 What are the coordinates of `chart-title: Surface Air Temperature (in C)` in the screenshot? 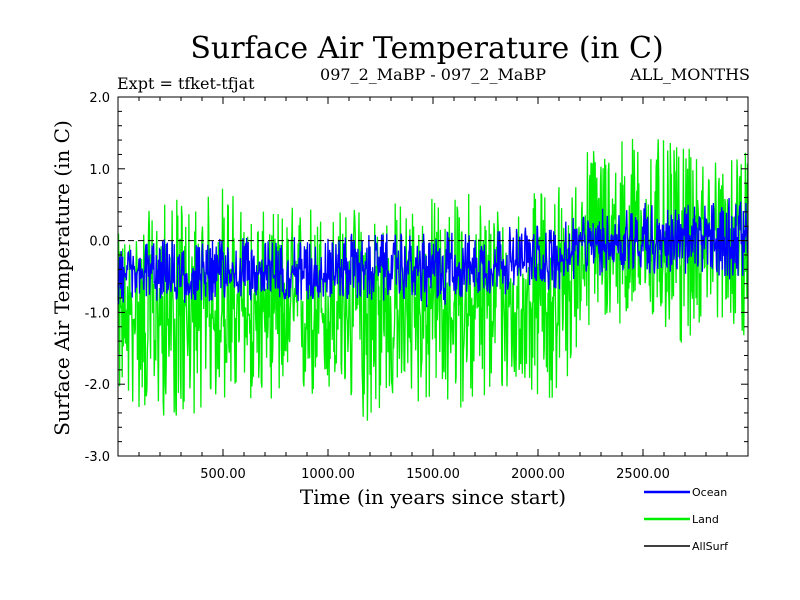 It's located at (426, 48).